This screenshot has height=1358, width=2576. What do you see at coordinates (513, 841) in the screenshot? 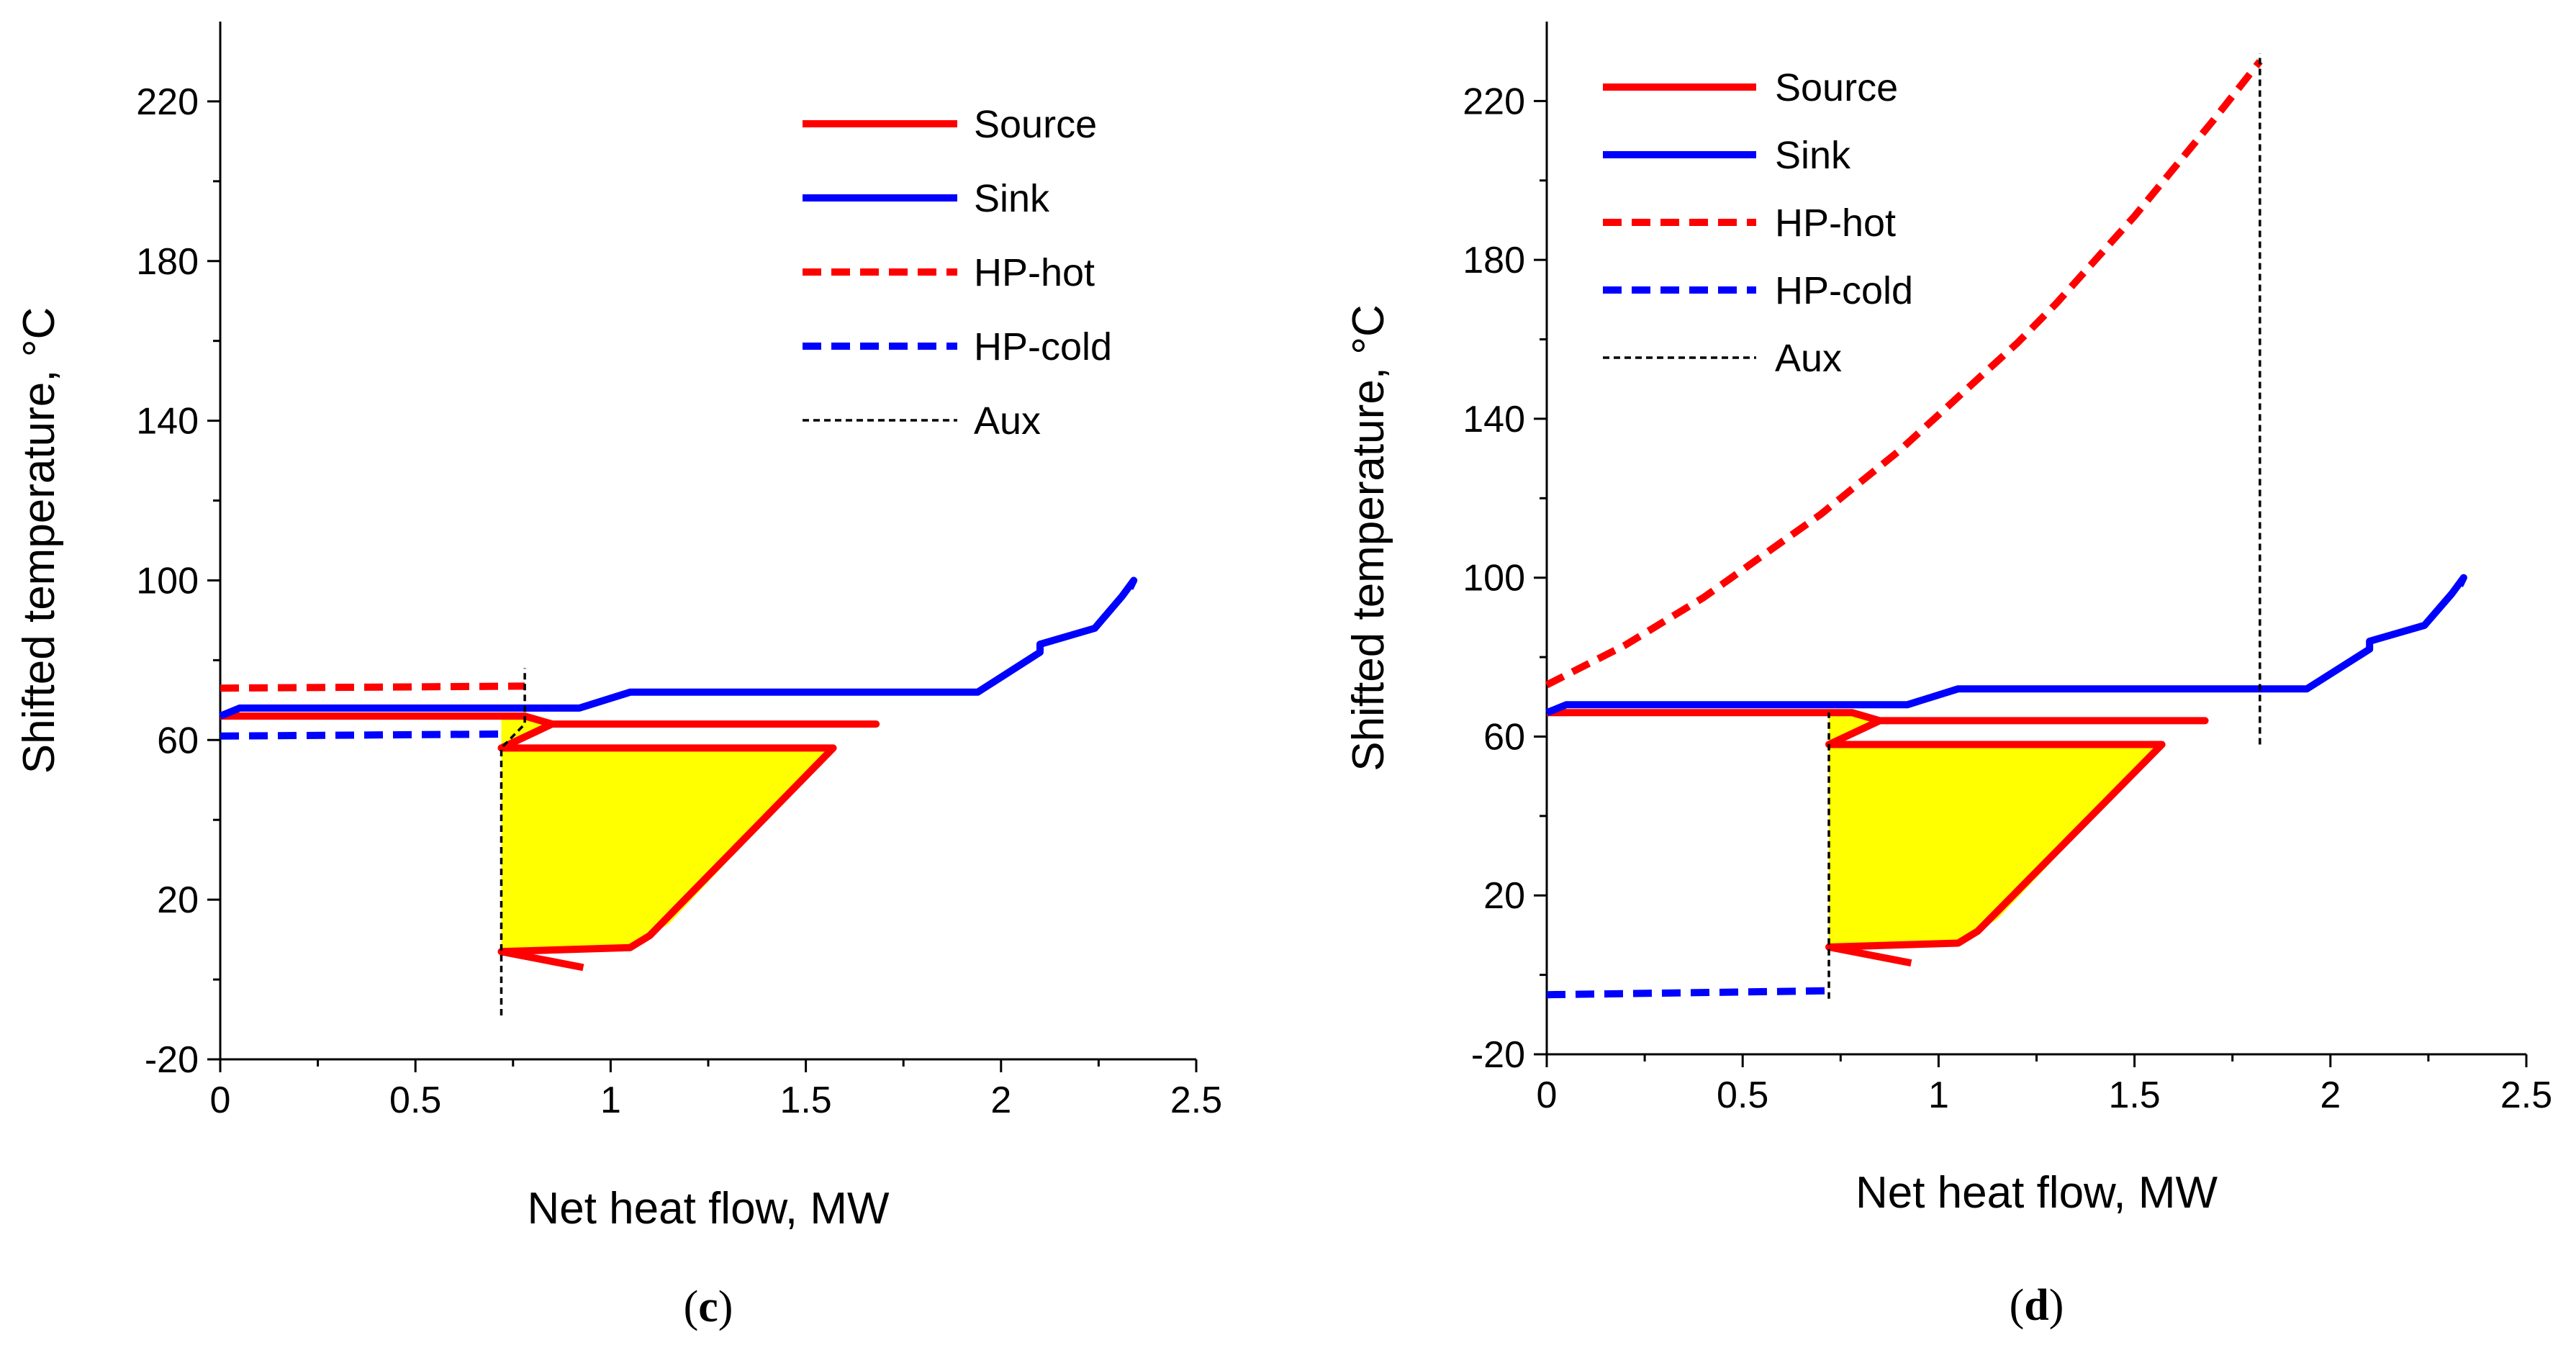
I see `series-aux-line` at bounding box center [513, 841].